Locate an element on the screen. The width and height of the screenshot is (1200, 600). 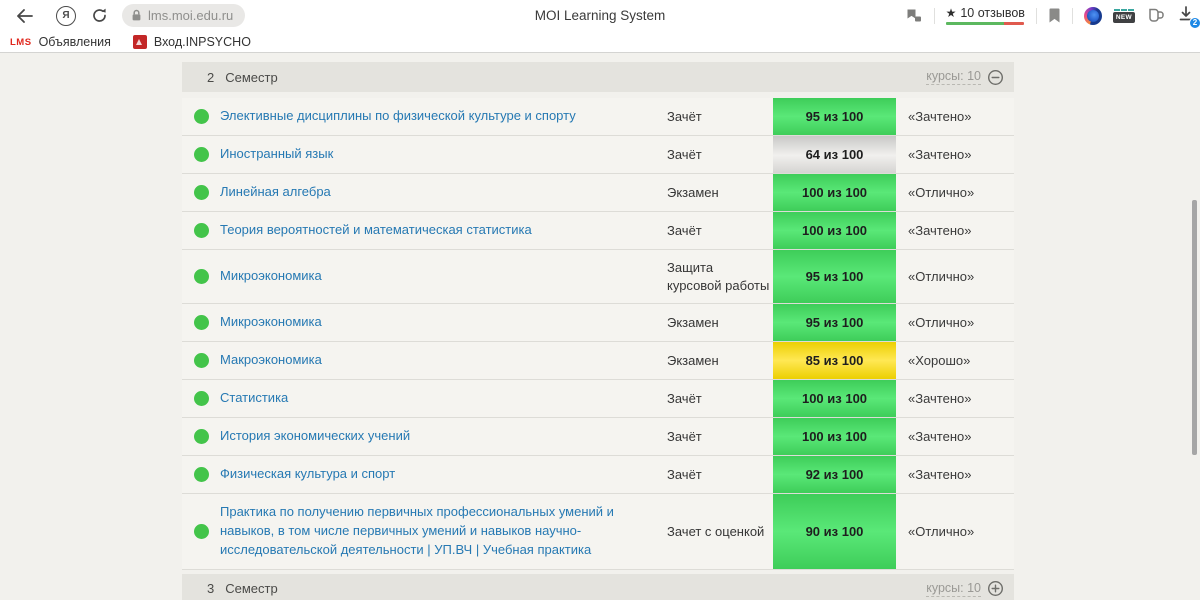
course-link: История экономических учений is located at coordinates (315, 436).